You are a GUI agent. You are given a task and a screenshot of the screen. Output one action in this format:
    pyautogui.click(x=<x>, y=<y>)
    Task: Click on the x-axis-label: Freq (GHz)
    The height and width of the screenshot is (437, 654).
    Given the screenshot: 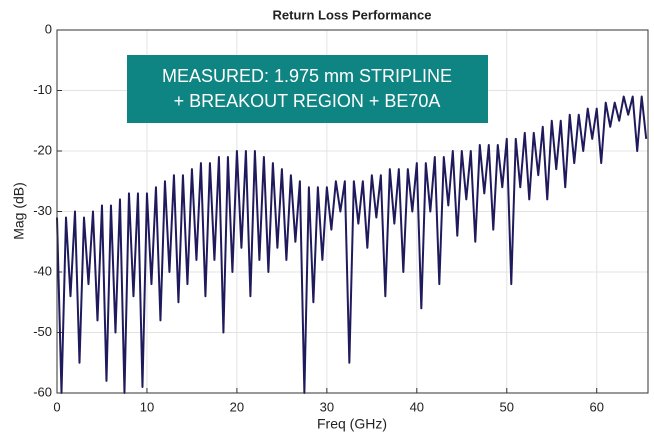 What is the action you would take?
    pyautogui.click(x=352, y=424)
    